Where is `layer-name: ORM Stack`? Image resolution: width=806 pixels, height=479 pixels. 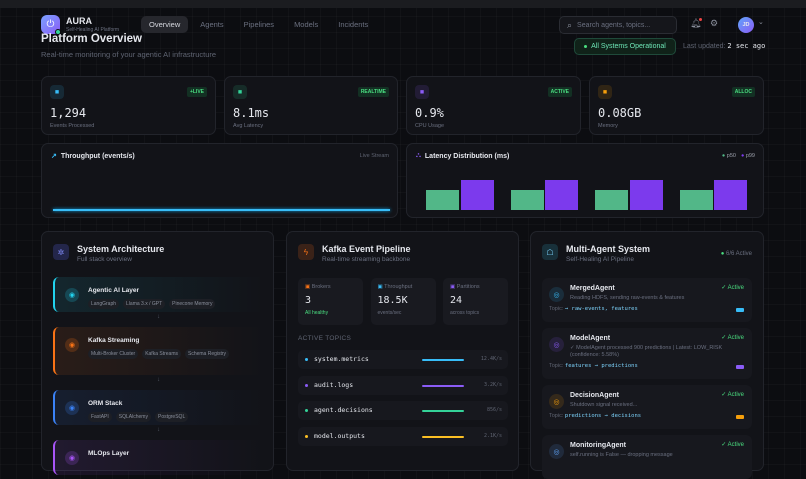
layer-name: ORM Stack is located at coordinates (105, 403).